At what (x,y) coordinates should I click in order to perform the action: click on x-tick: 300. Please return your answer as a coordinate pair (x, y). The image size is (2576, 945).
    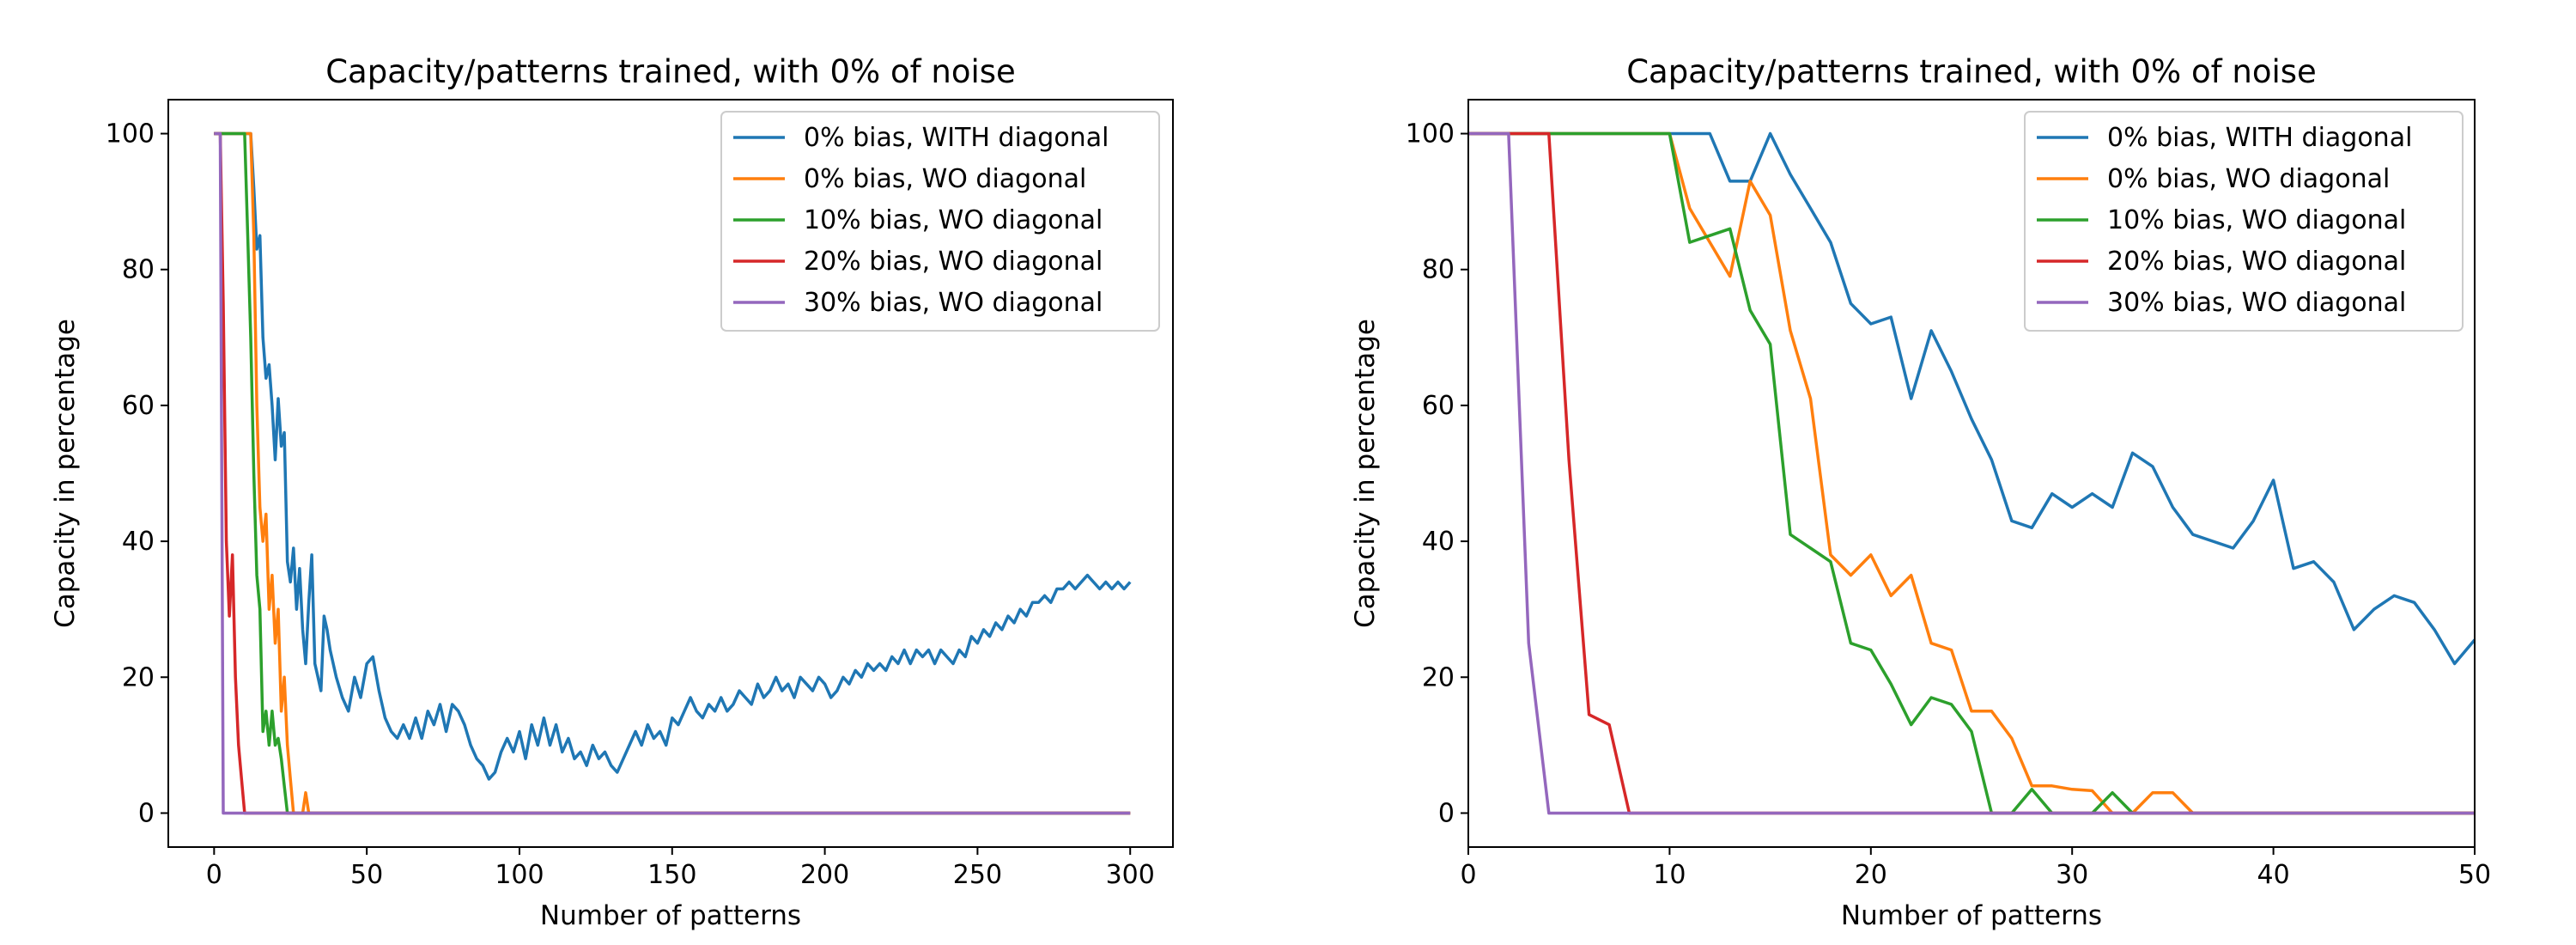
    Looking at the image, I should click on (1130, 868).